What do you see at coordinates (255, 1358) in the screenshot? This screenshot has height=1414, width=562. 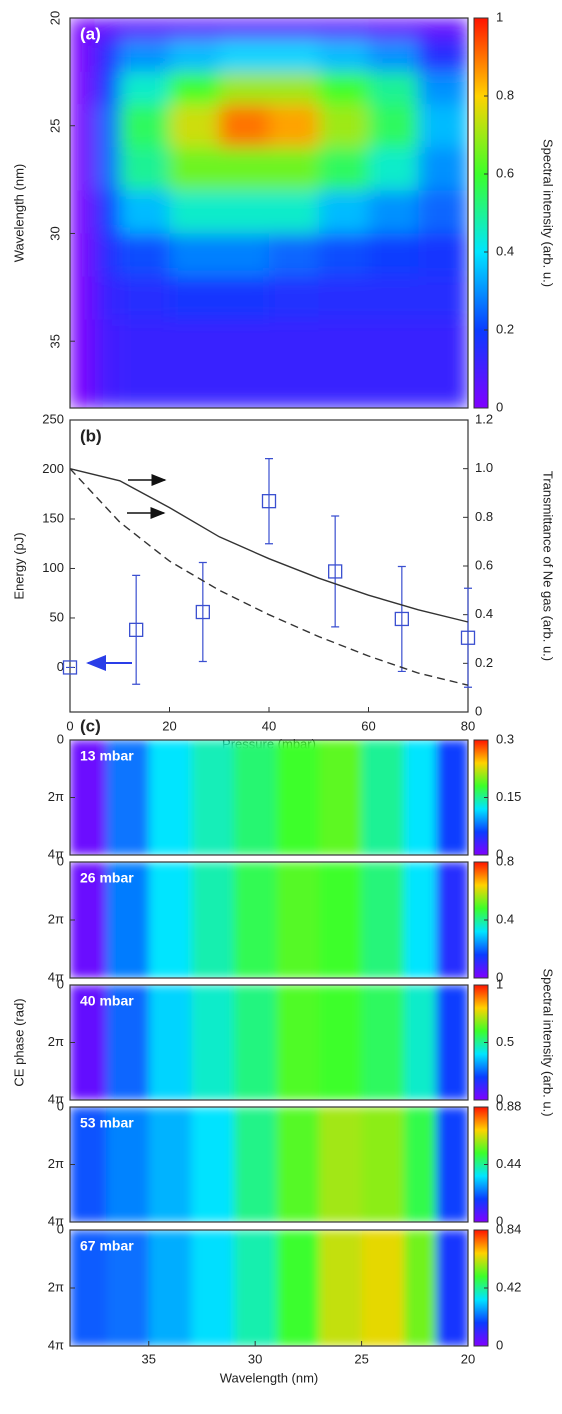 I see `x-tick-label: 30` at bounding box center [255, 1358].